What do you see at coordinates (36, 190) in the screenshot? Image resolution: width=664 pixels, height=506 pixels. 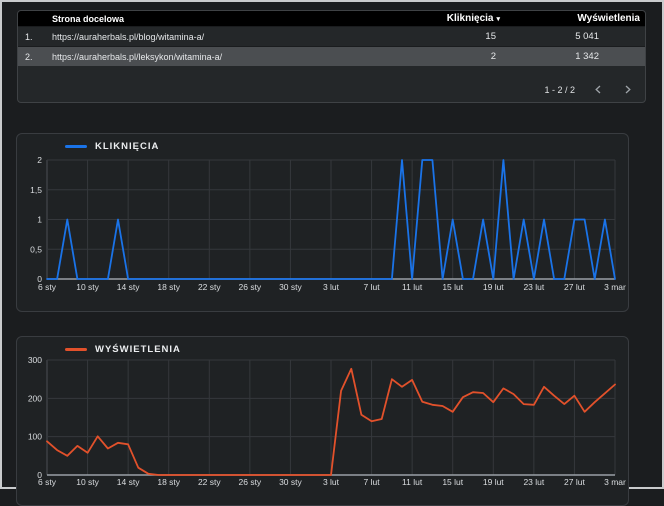 I see `svg-text: 1,5` at bounding box center [36, 190].